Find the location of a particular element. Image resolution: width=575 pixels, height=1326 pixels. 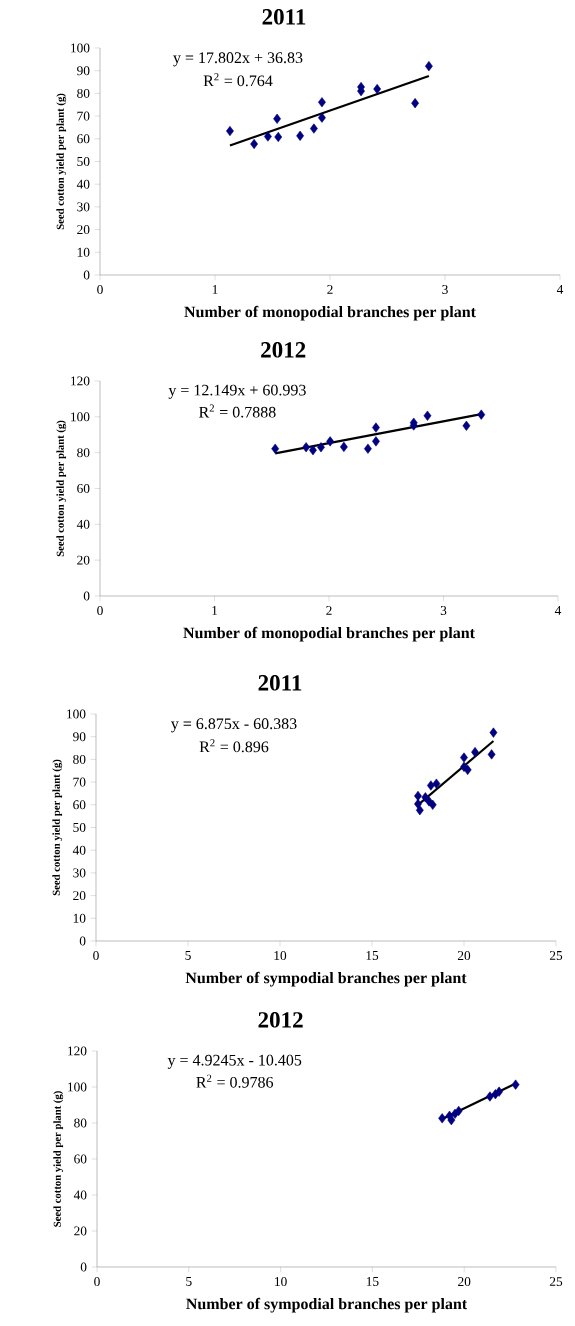

annotation: y = 17.802x + 36.83 is located at coordinates (238, 59).